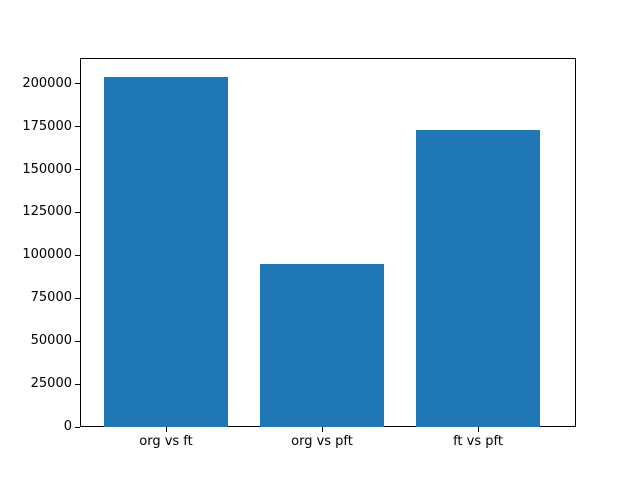 This screenshot has width=640, height=480. Describe the element at coordinates (47, 126) in the screenshot. I see `y-tick-label: 175000` at that location.